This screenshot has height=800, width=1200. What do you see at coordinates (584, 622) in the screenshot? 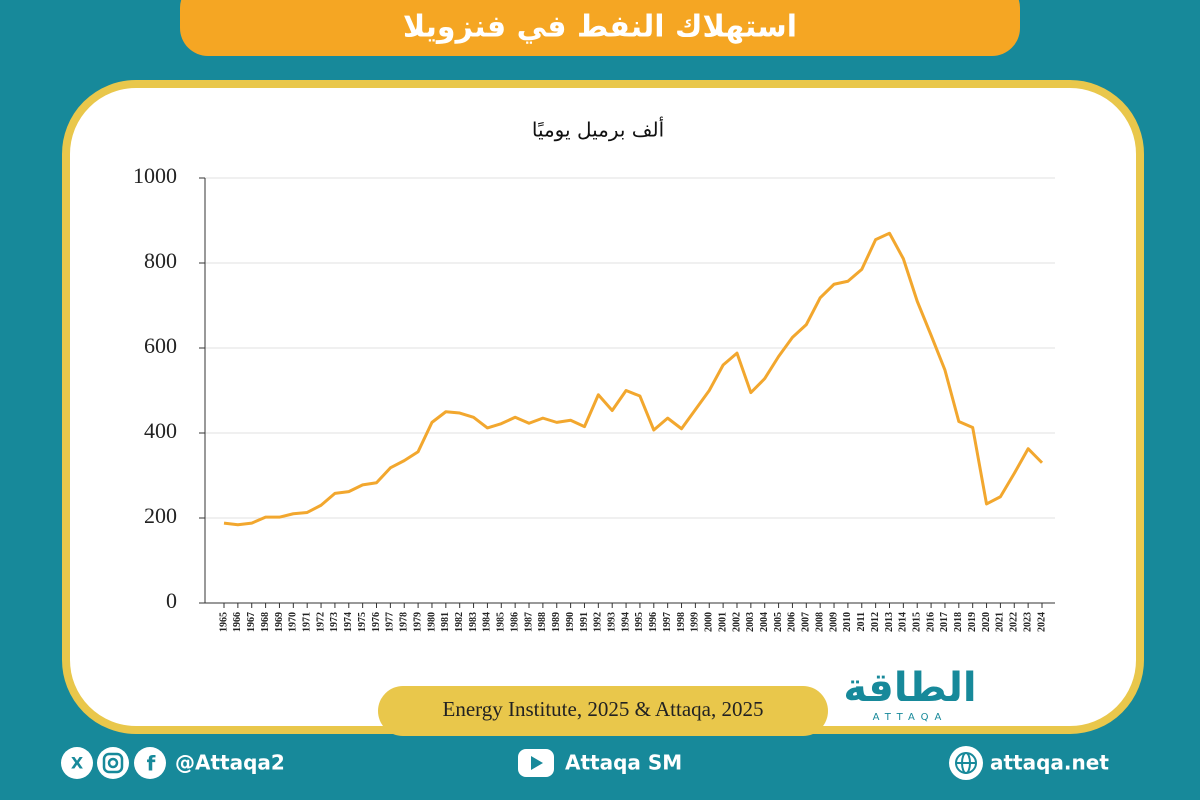
I see `x-tick-label: 1991` at bounding box center [584, 622].